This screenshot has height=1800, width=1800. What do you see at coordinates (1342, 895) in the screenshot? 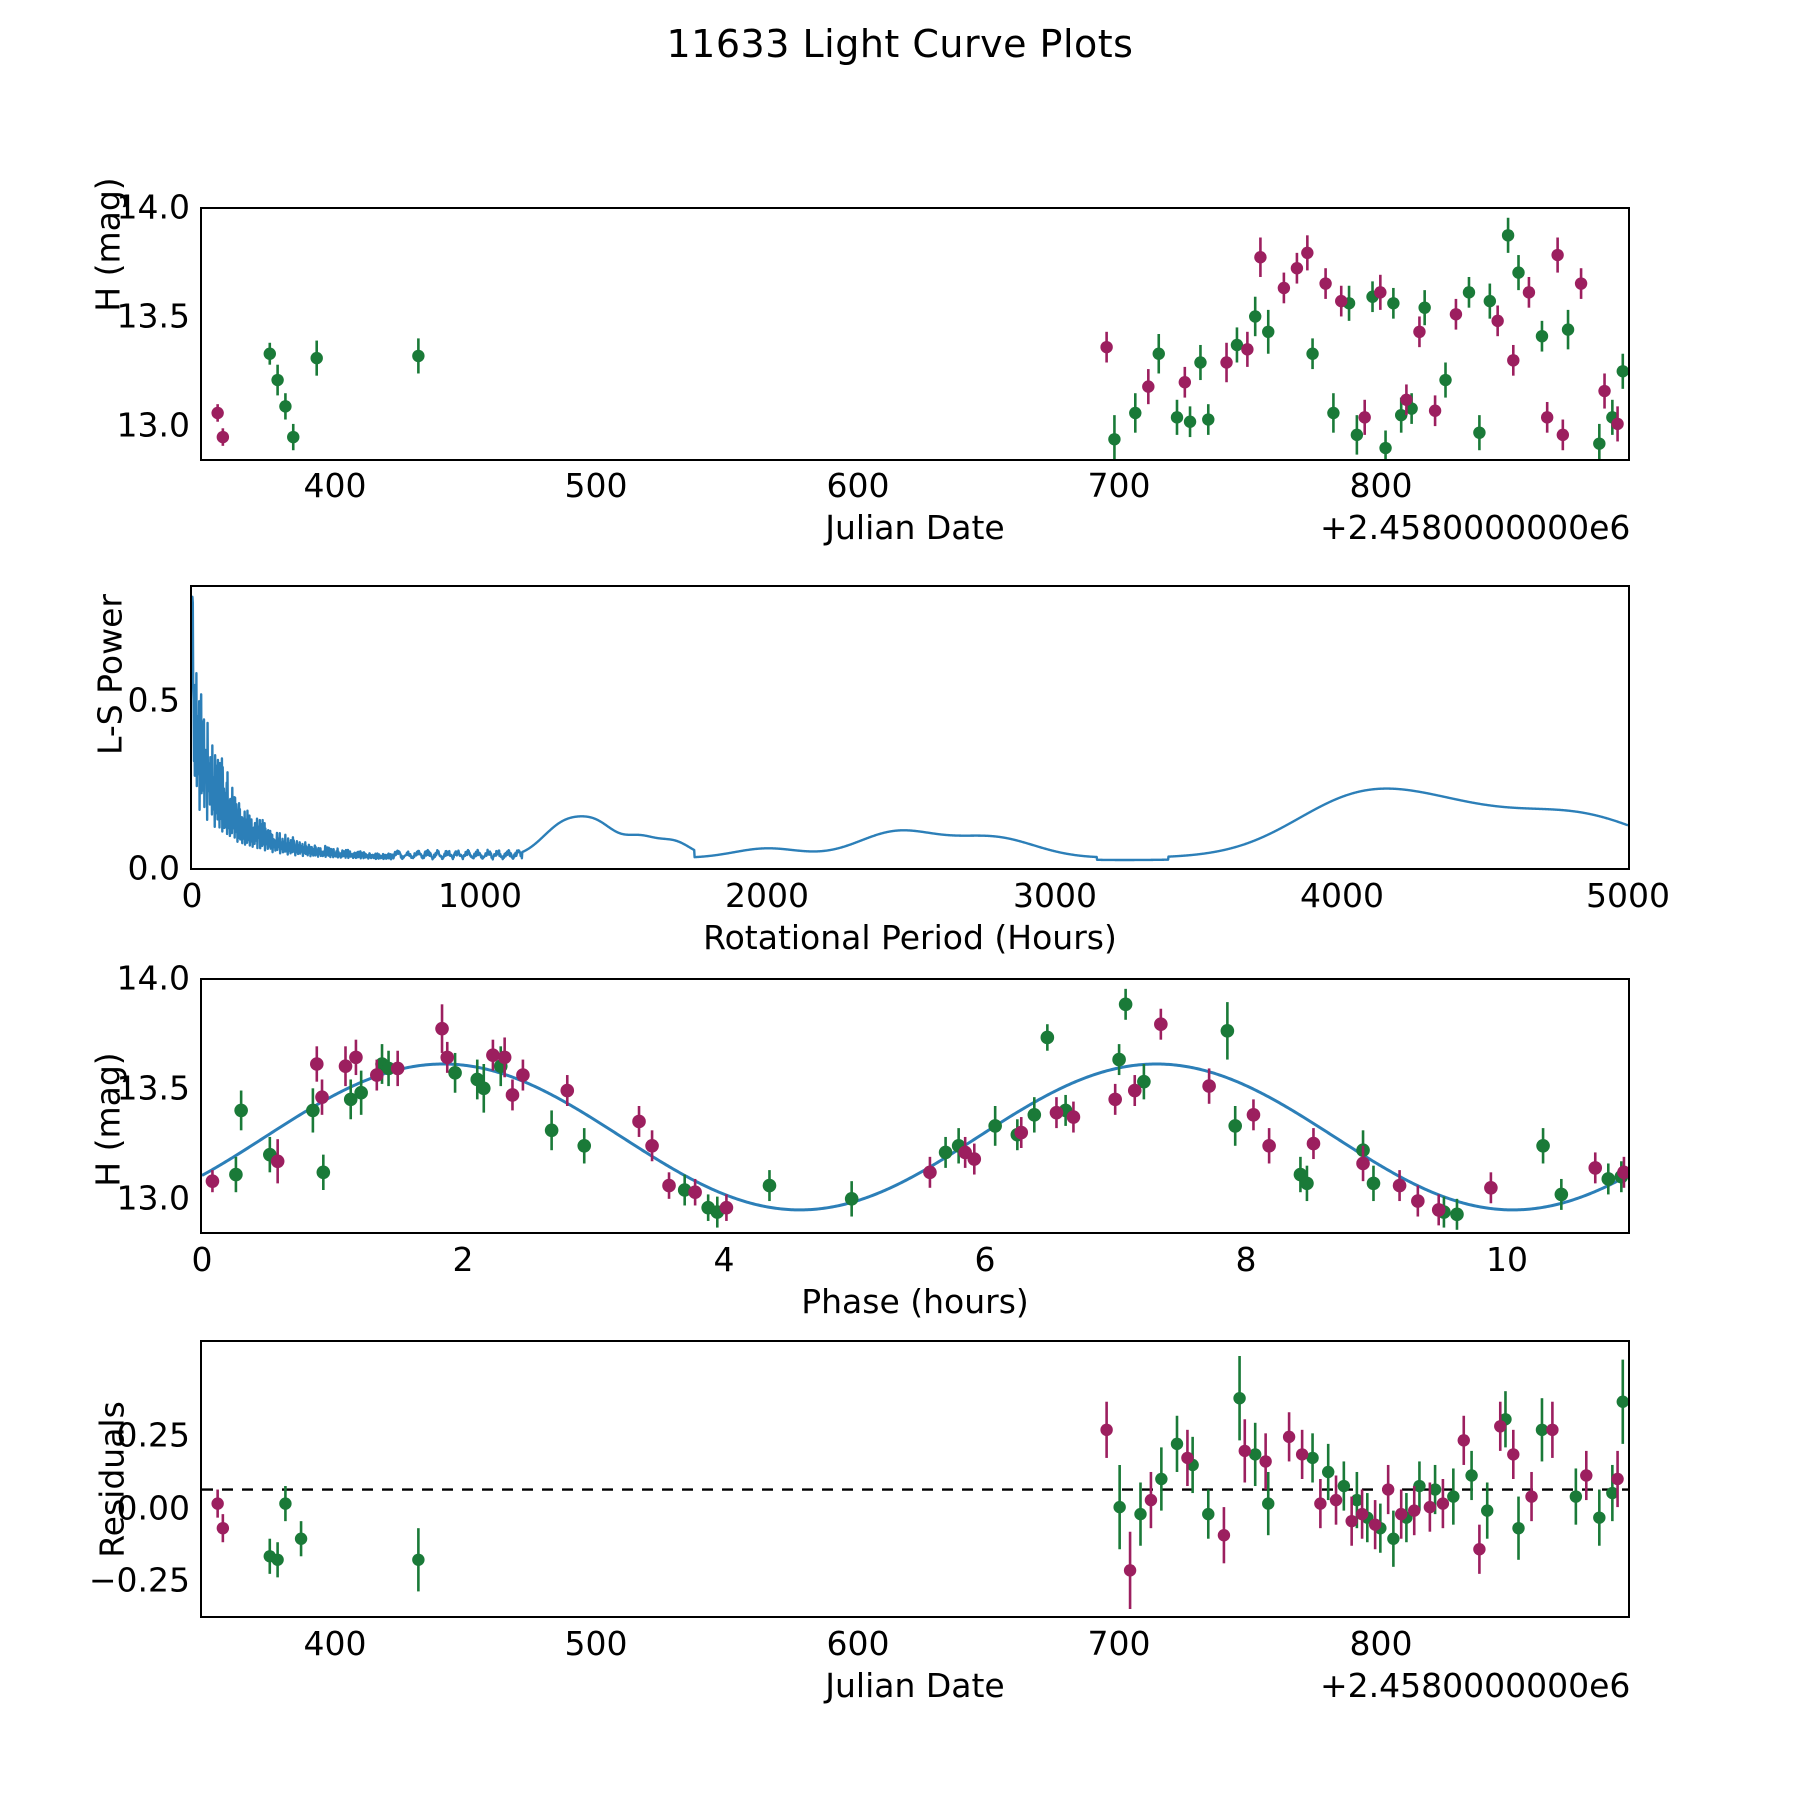
I see `xtick-period-4000: 4000` at bounding box center [1342, 895].